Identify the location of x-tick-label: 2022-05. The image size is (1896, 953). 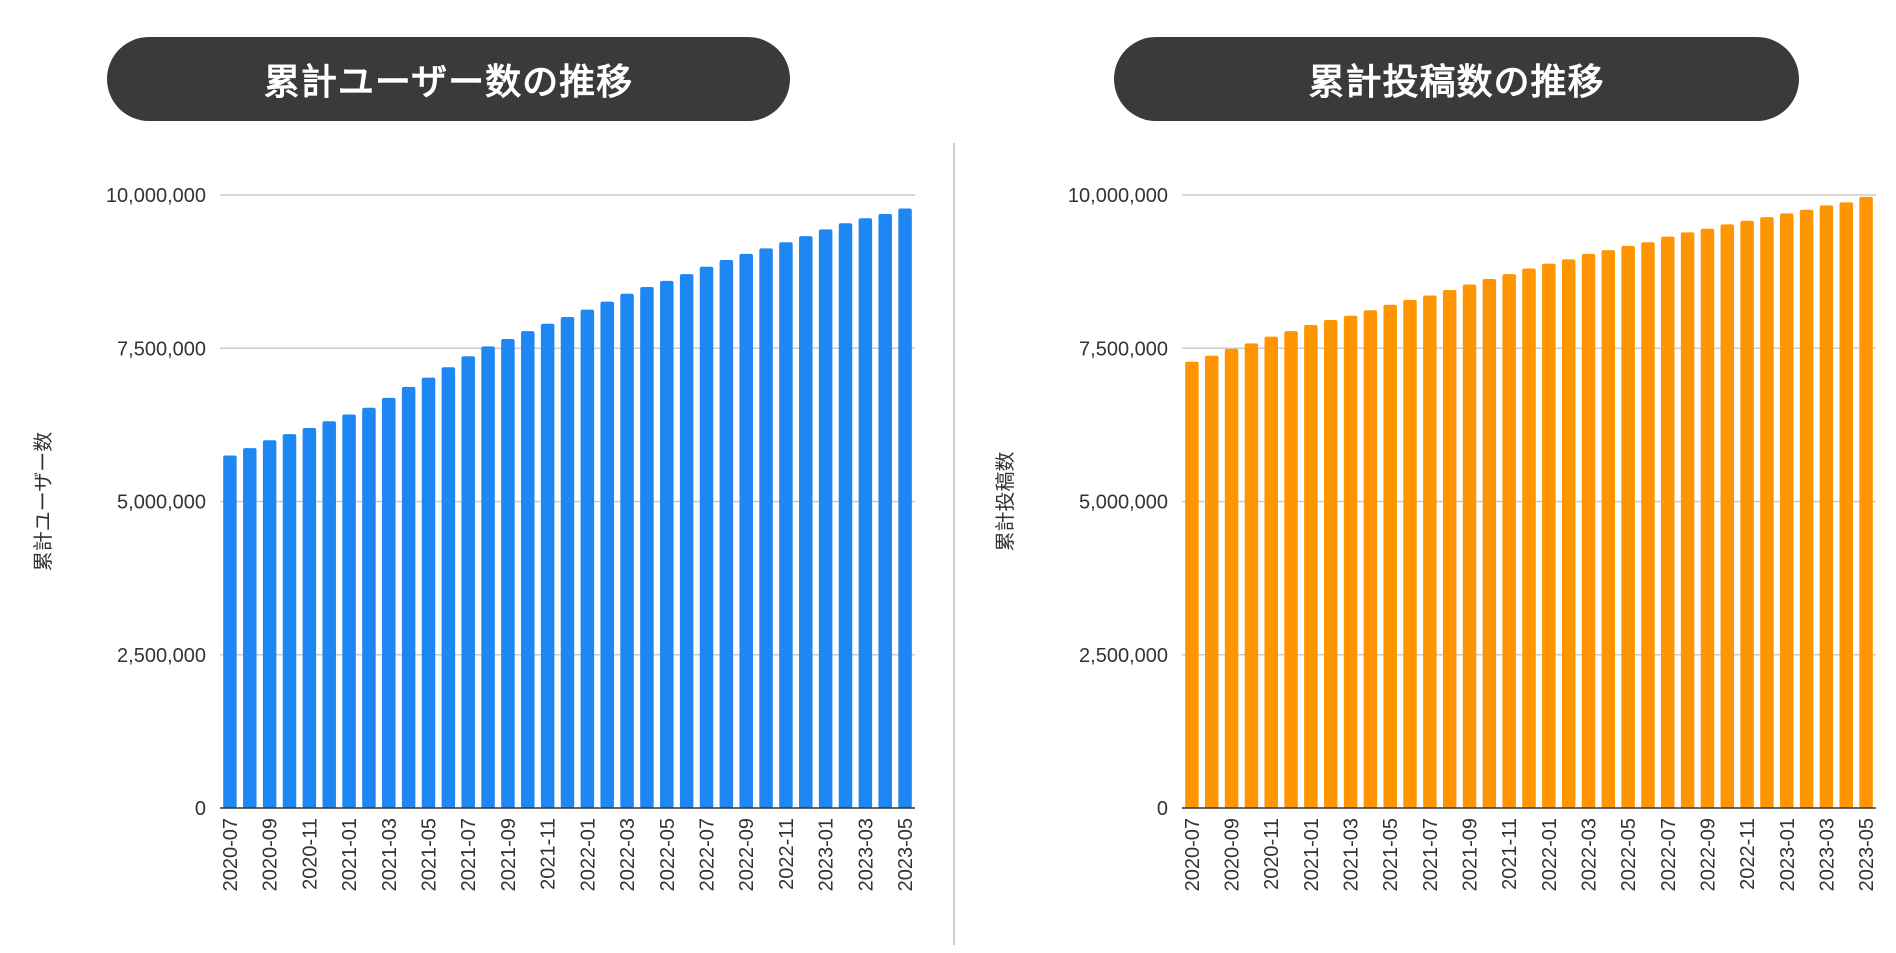
(668, 854).